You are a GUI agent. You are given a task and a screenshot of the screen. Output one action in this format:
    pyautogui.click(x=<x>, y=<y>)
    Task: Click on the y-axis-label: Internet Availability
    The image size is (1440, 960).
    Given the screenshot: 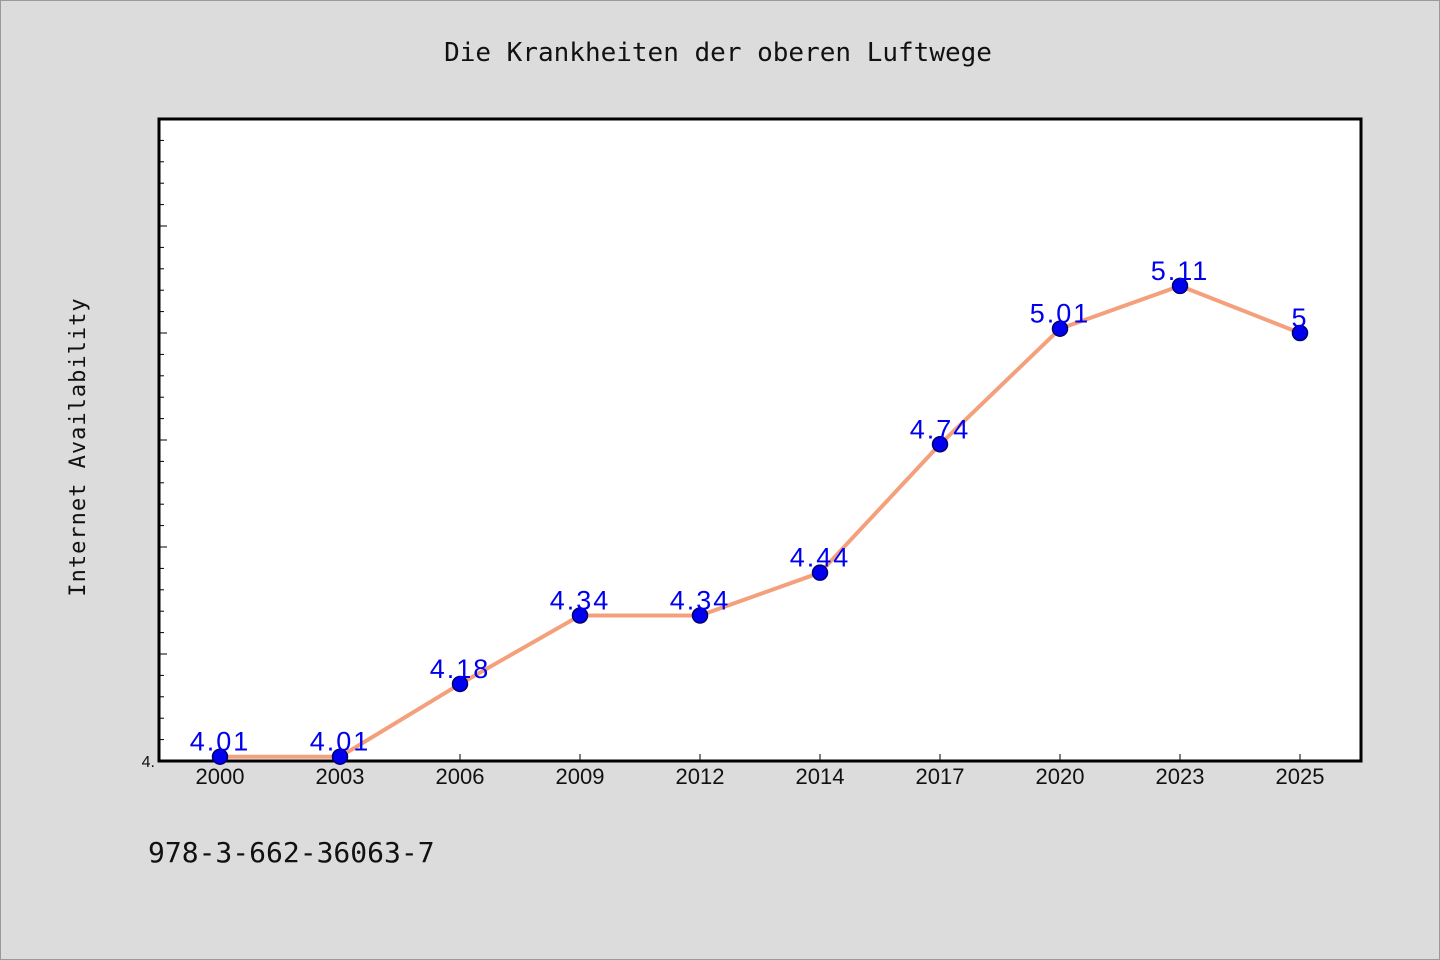 What is the action you would take?
    pyautogui.click(x=78, y=446)
    